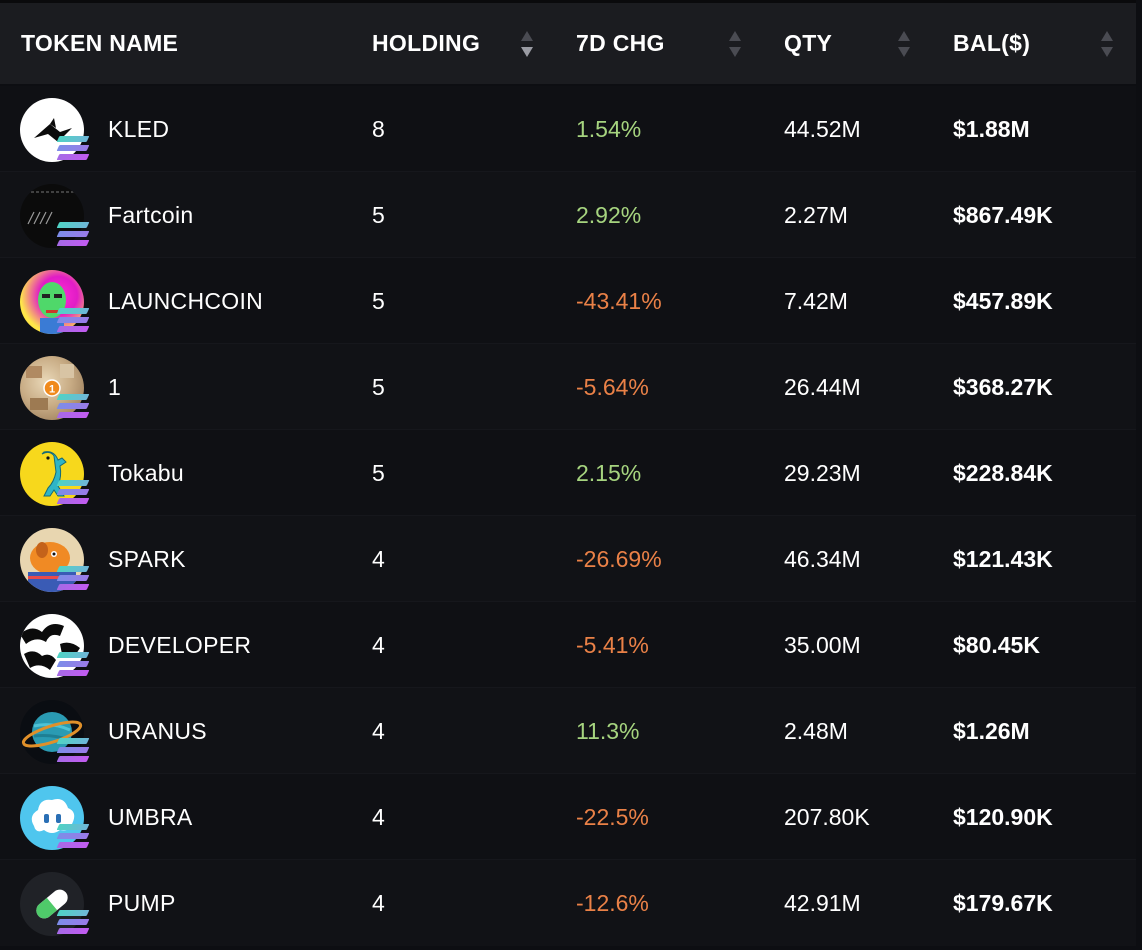  Describe the element at coordinates (150, 816) in the screenshot. I see `token-name: UMBRA` at that location.